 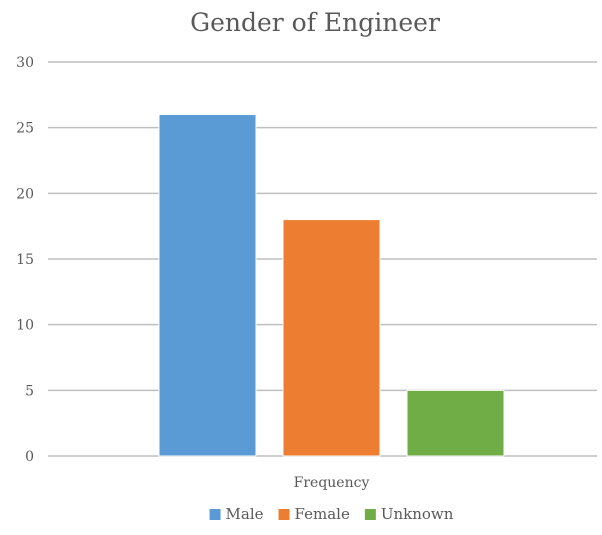 I want to click on y-tick-label: 25, so click(x=25, y=129).